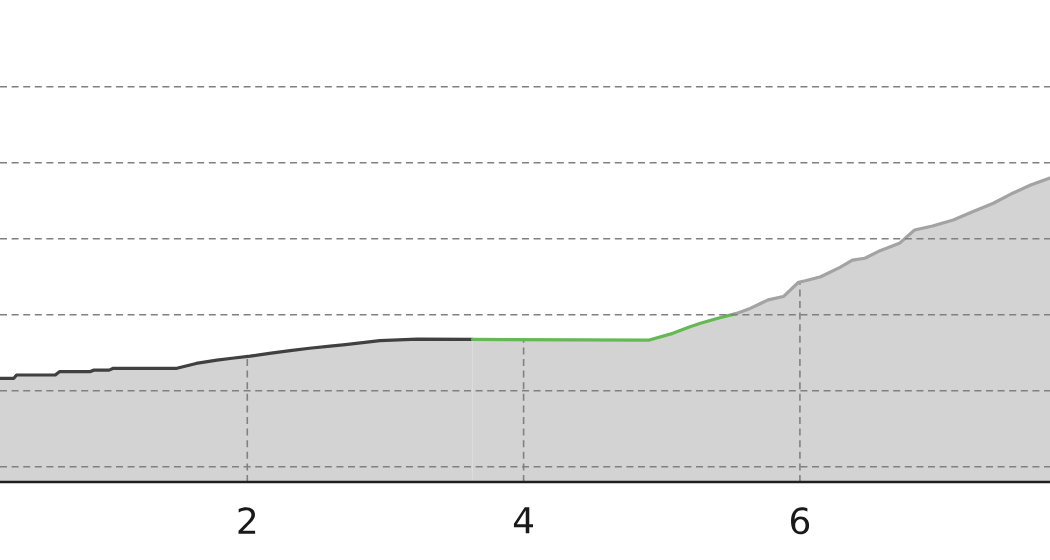 This screenshot has height=560, width=1050. I want to click on x-tick-label: 2, so click(247, 520).